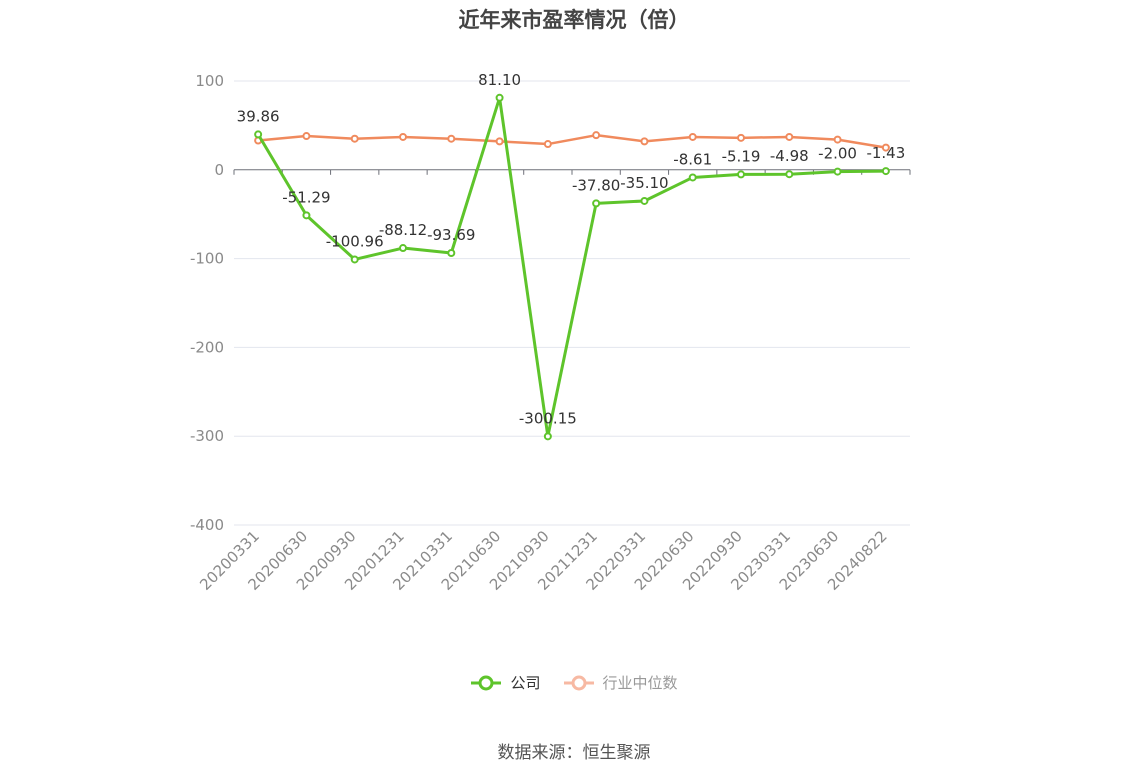 The width and height of the screenshot is (1148, 776). Describe the element at coordinates (486, 682) in the screenshot. I see `legend-company-icon` at that location.